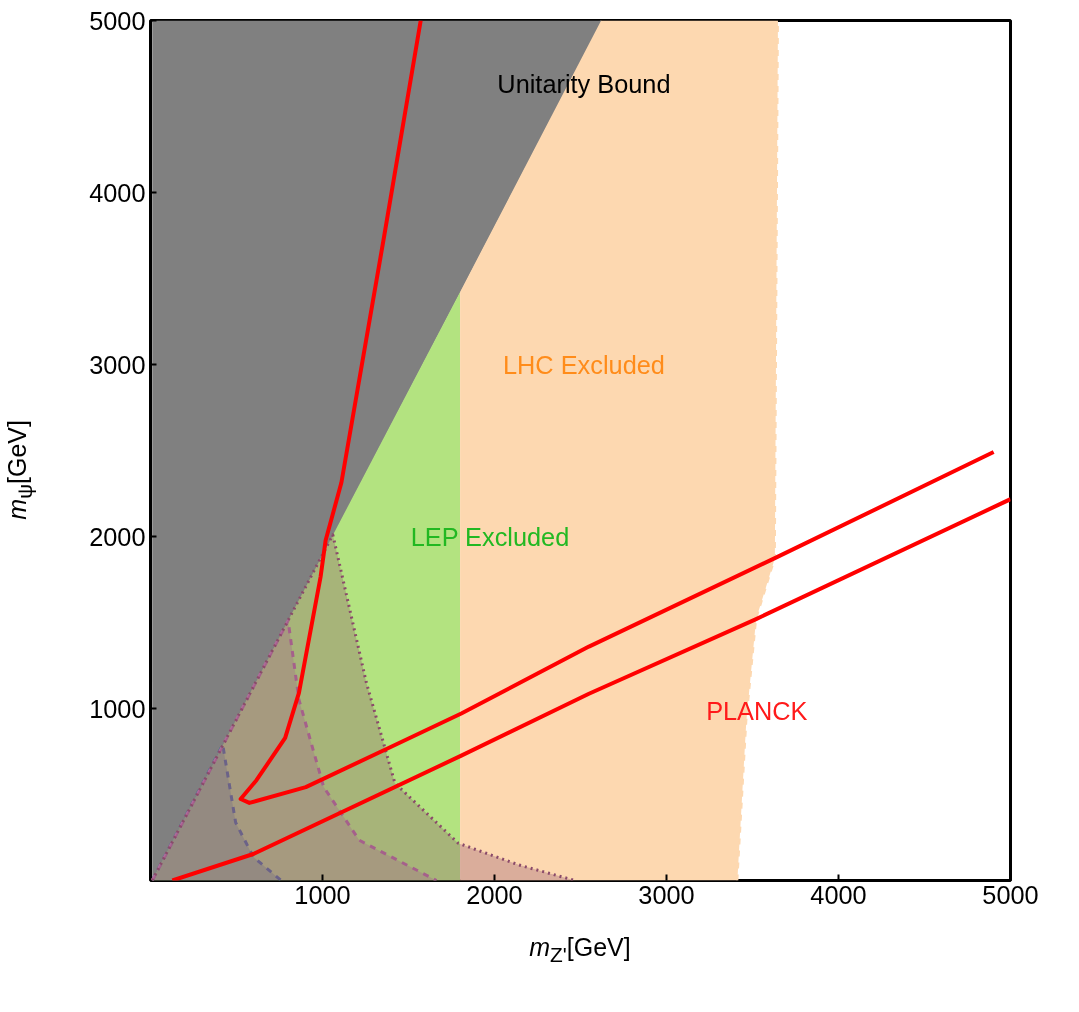  Describe the element at coordinates (117, 20) in the screenshot. I see `y-tick-label: 5000` at that location.